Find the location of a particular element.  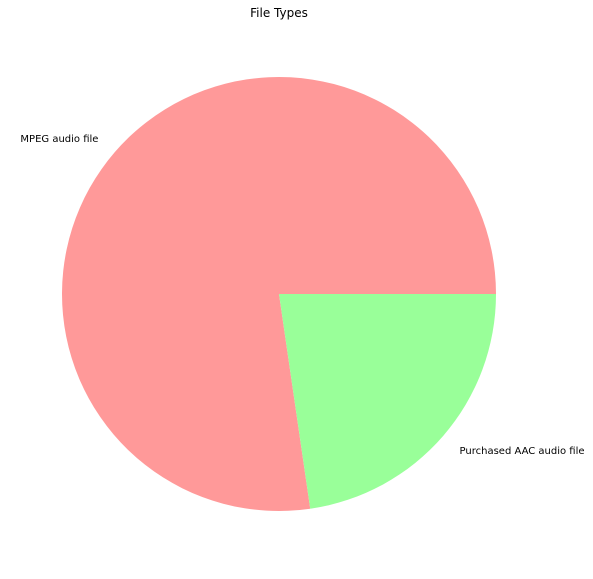

pie-label: Purchased AAC audio file is located at coordinates (522, 451).